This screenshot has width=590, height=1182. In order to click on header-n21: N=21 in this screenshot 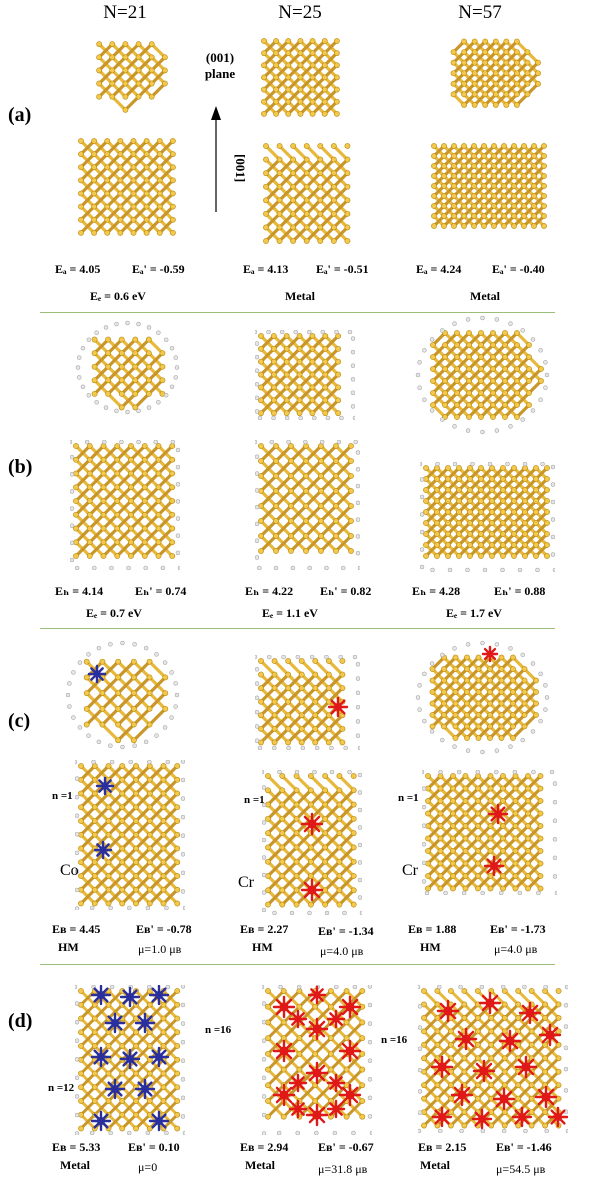, I will do `click(125, 12)`.